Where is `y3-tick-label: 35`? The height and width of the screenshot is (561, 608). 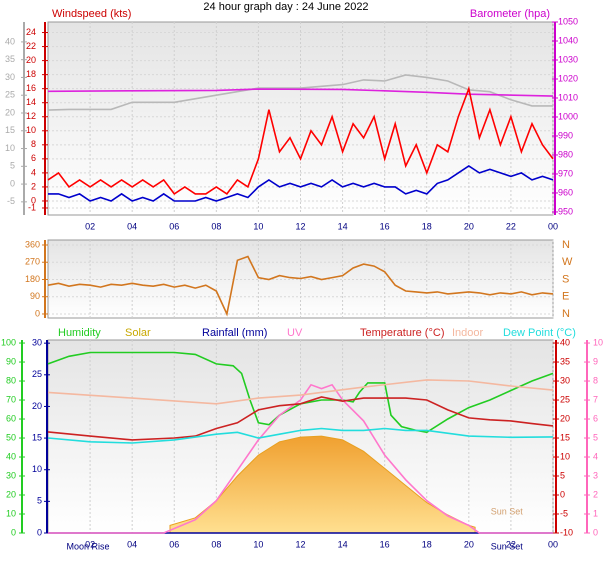 y3-tick-label: 35 is located at coordinates (10, 59).